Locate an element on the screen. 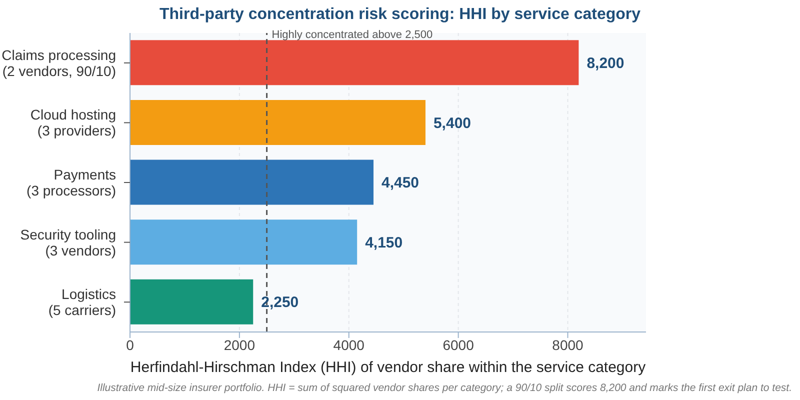 Image resolution: width=800 pixels, height=400 pixels. y-tick-label: Payments (3 processors) is located at coordinates (71, 182).